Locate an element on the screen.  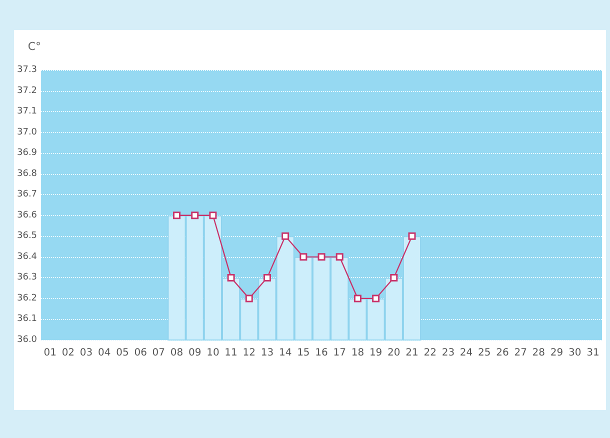
y-tick-label: 36.2 is located at coordinates (27, 298).